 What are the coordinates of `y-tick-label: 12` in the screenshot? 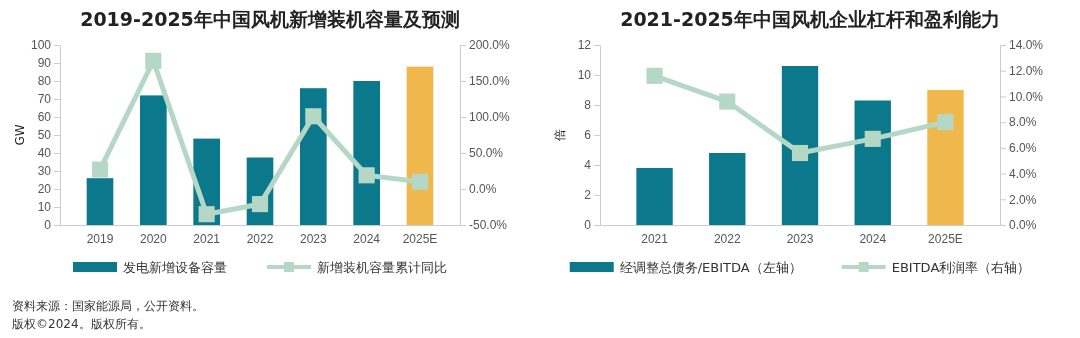 It's located at (584, 45).